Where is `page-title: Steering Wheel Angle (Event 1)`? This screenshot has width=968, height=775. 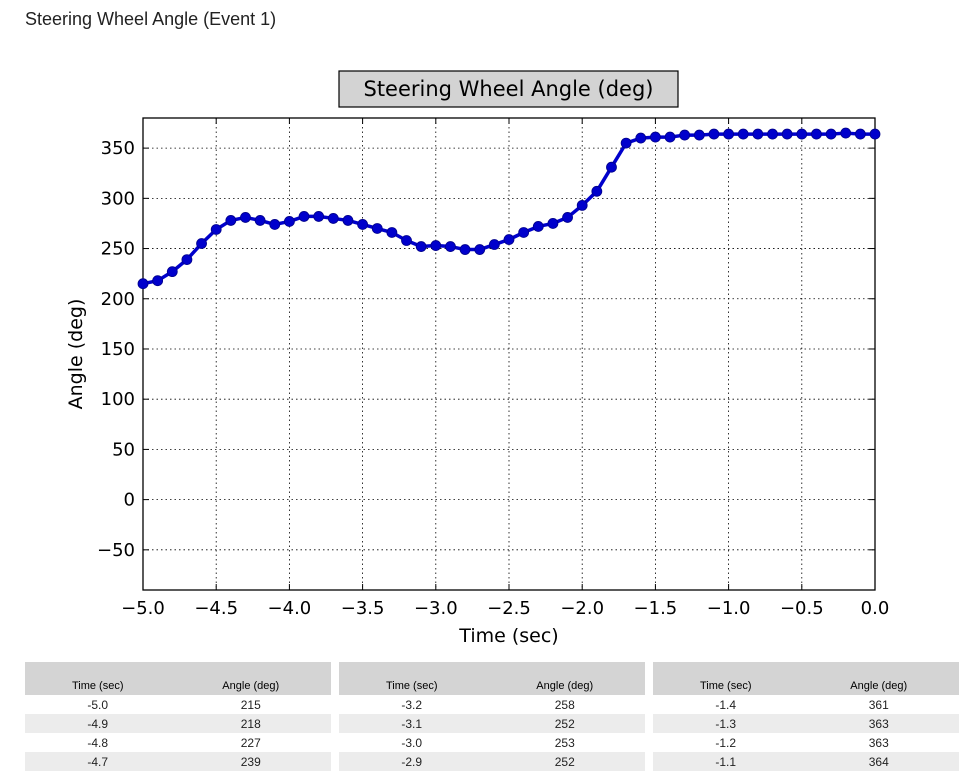
page-title: Steering Wheel Angle (Event 1) is located at coordinates (151, 19).